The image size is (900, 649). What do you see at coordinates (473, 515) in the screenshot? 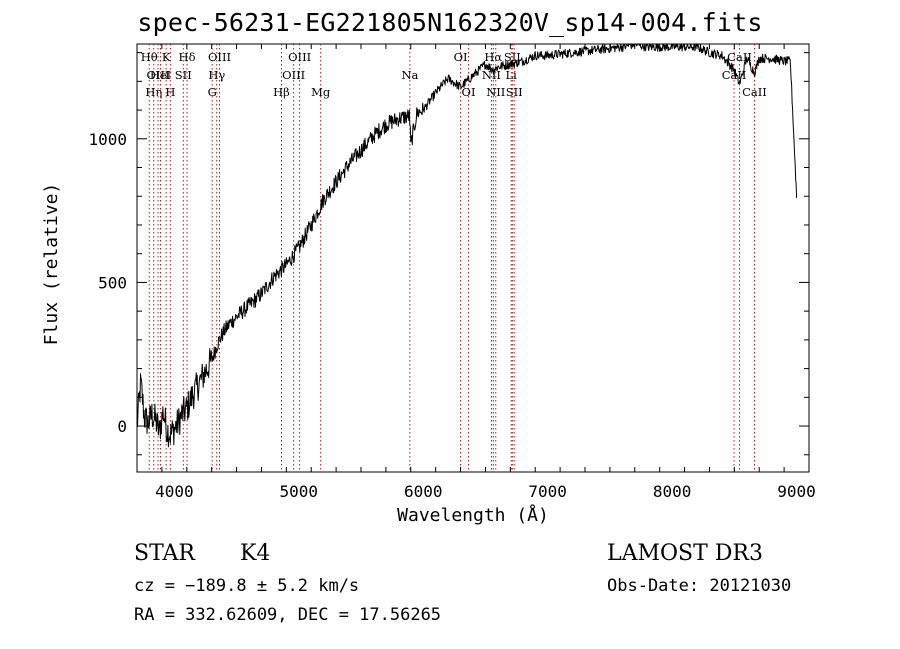
I see `x-axis-label: Wavelength (Å)` at bounding box center [473, 515].